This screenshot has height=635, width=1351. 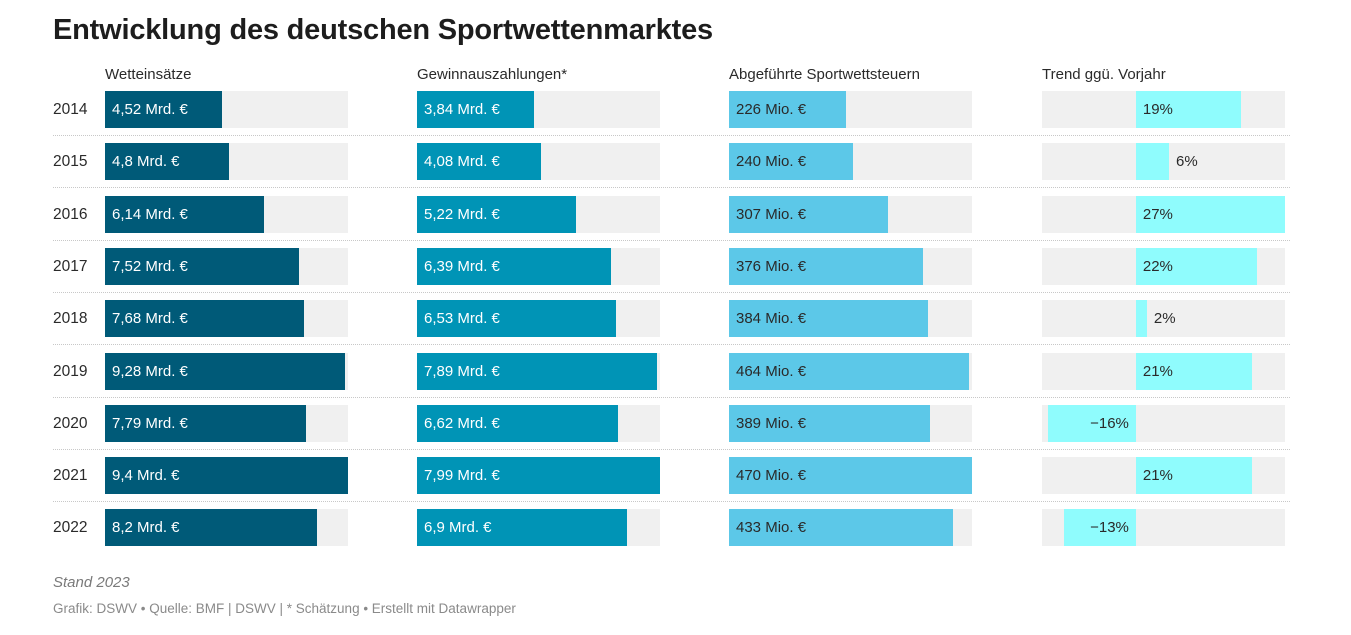 I want to click on year-label: 2015, so click(x=70, y=161).